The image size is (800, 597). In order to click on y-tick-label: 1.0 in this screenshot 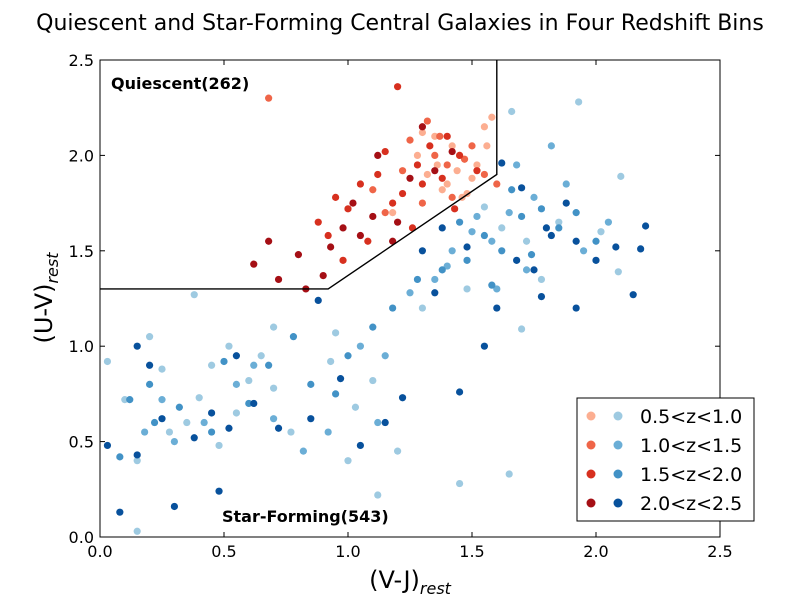, I will do `click(81, 346)`.